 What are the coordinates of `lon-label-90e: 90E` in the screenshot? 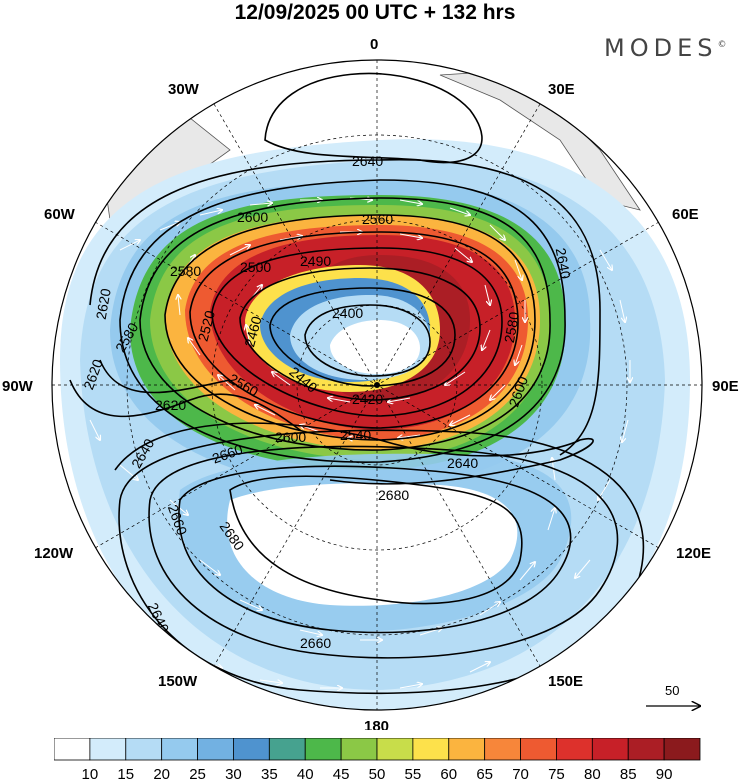 It's located at (725, 386).